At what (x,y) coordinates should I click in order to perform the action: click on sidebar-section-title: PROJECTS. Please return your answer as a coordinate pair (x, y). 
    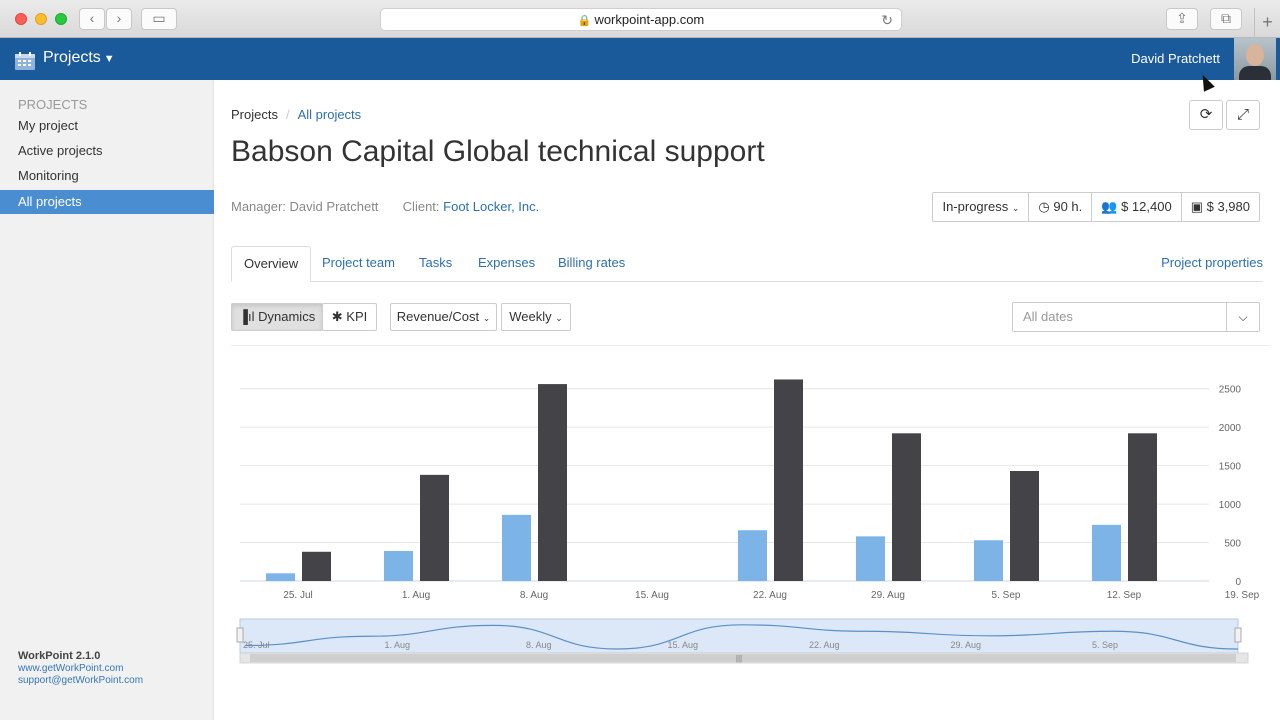
    Looking at the image, I should click on (53, 104).